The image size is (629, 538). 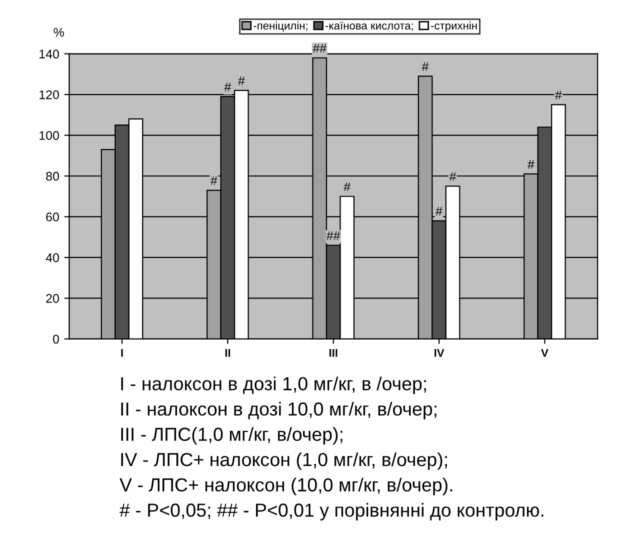 I want to click on y-tick-label: 0, so click(x=56, y=339).